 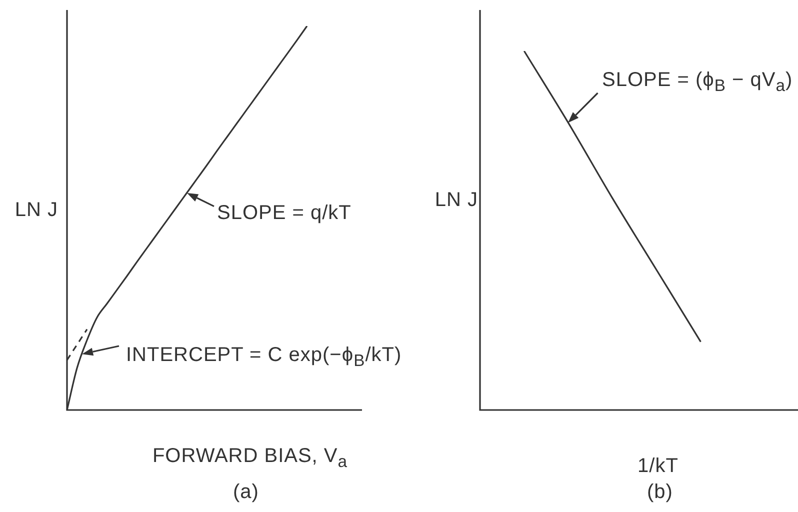 I want to click on text: (b), so click(x=660, y=492).